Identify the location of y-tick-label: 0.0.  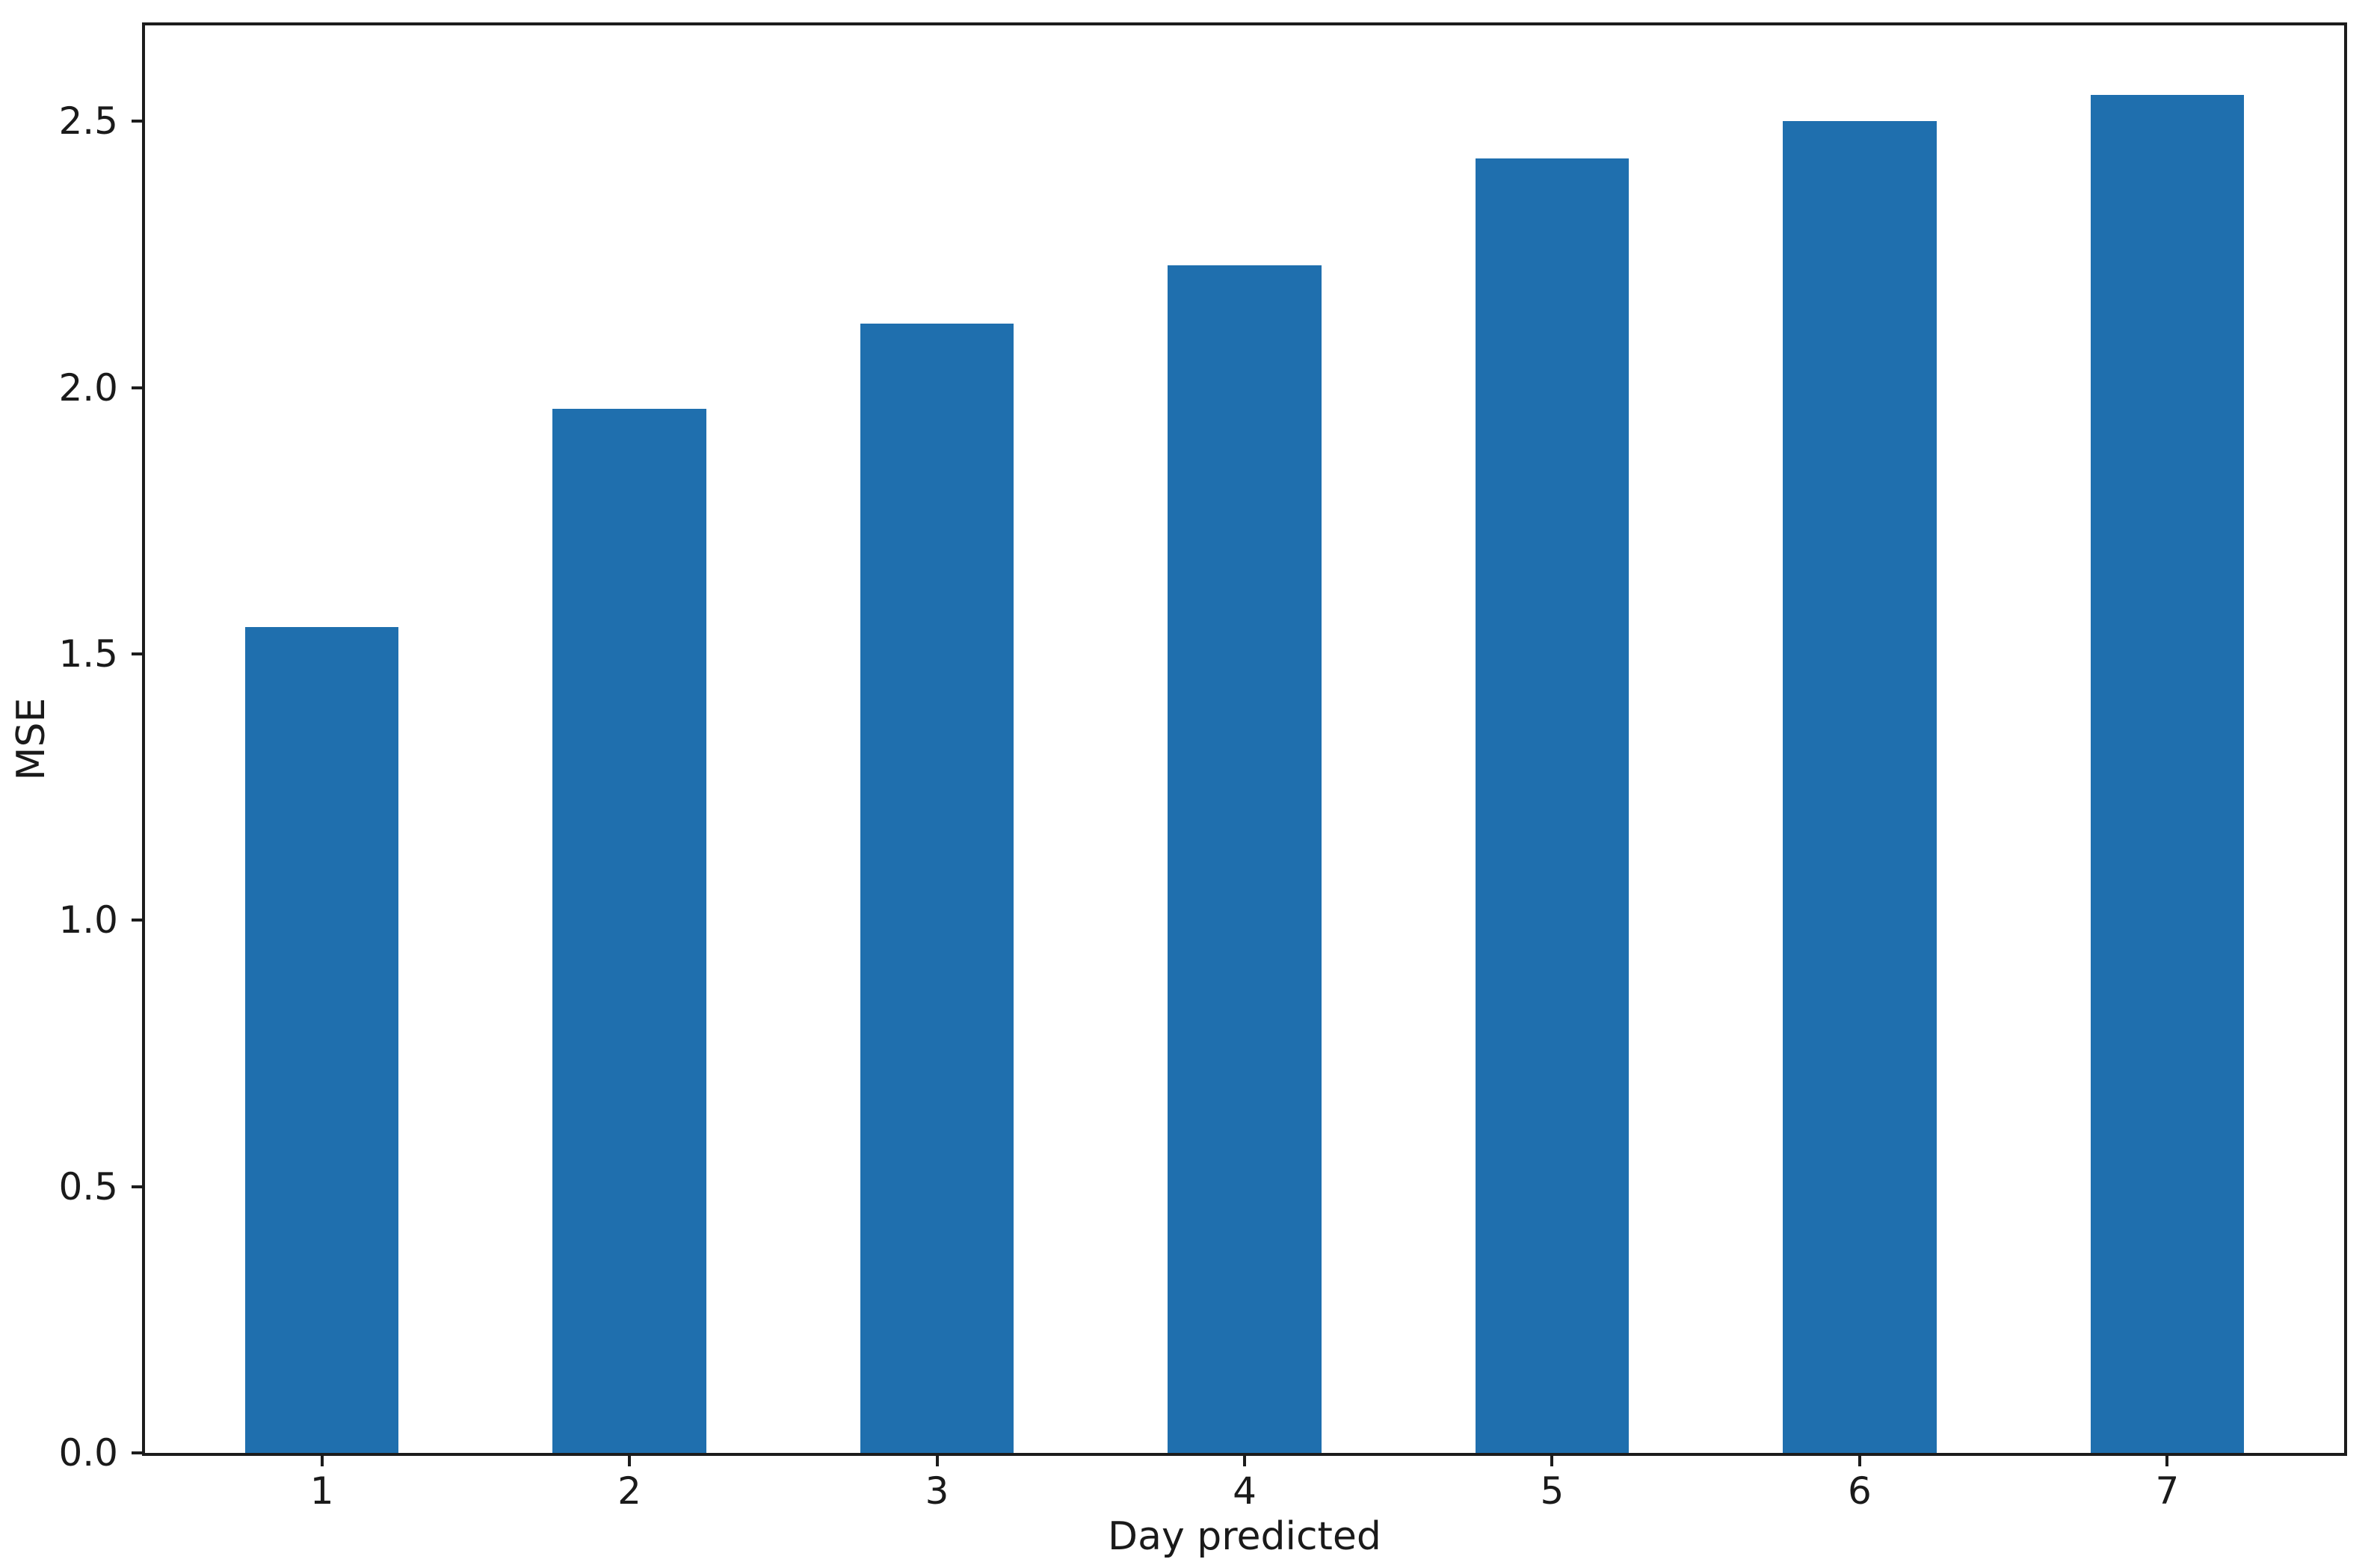
(88, 1453).